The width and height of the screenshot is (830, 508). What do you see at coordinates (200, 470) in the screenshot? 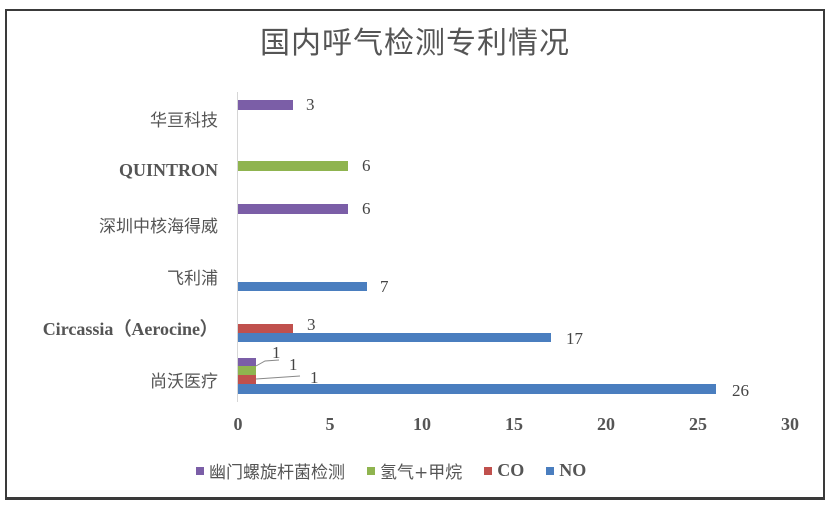
I see `legend-swatch-purple` at bounding box center [200, 470].